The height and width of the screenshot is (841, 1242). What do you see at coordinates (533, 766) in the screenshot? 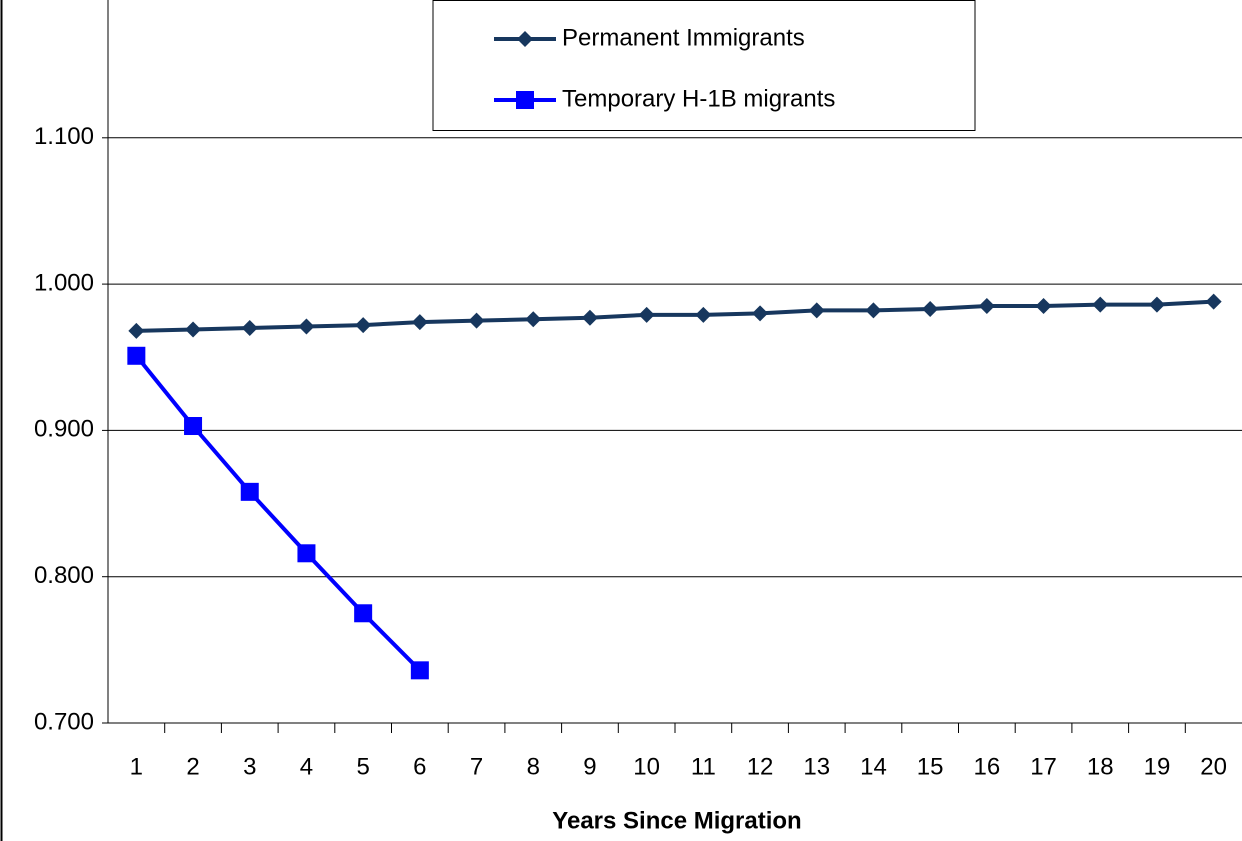
I see `x-tick-label: 8` at bounding box center [533, 766].